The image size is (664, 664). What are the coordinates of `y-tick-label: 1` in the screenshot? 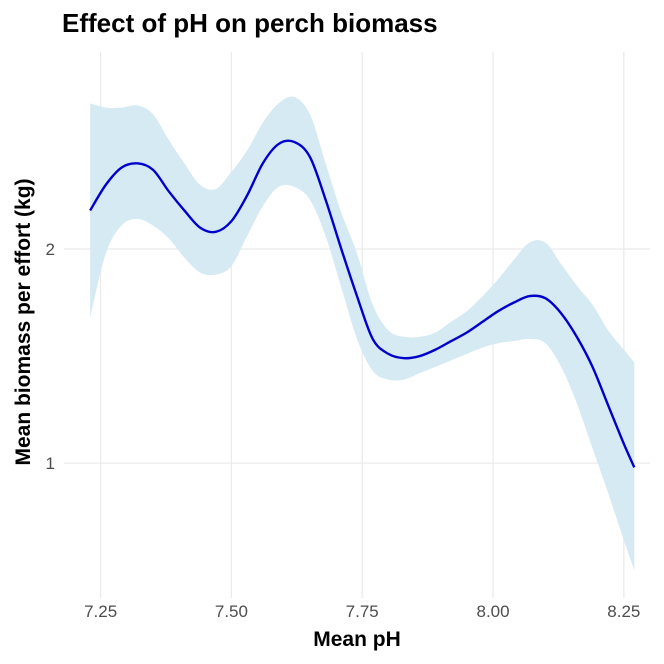 It's located at (50, 463).